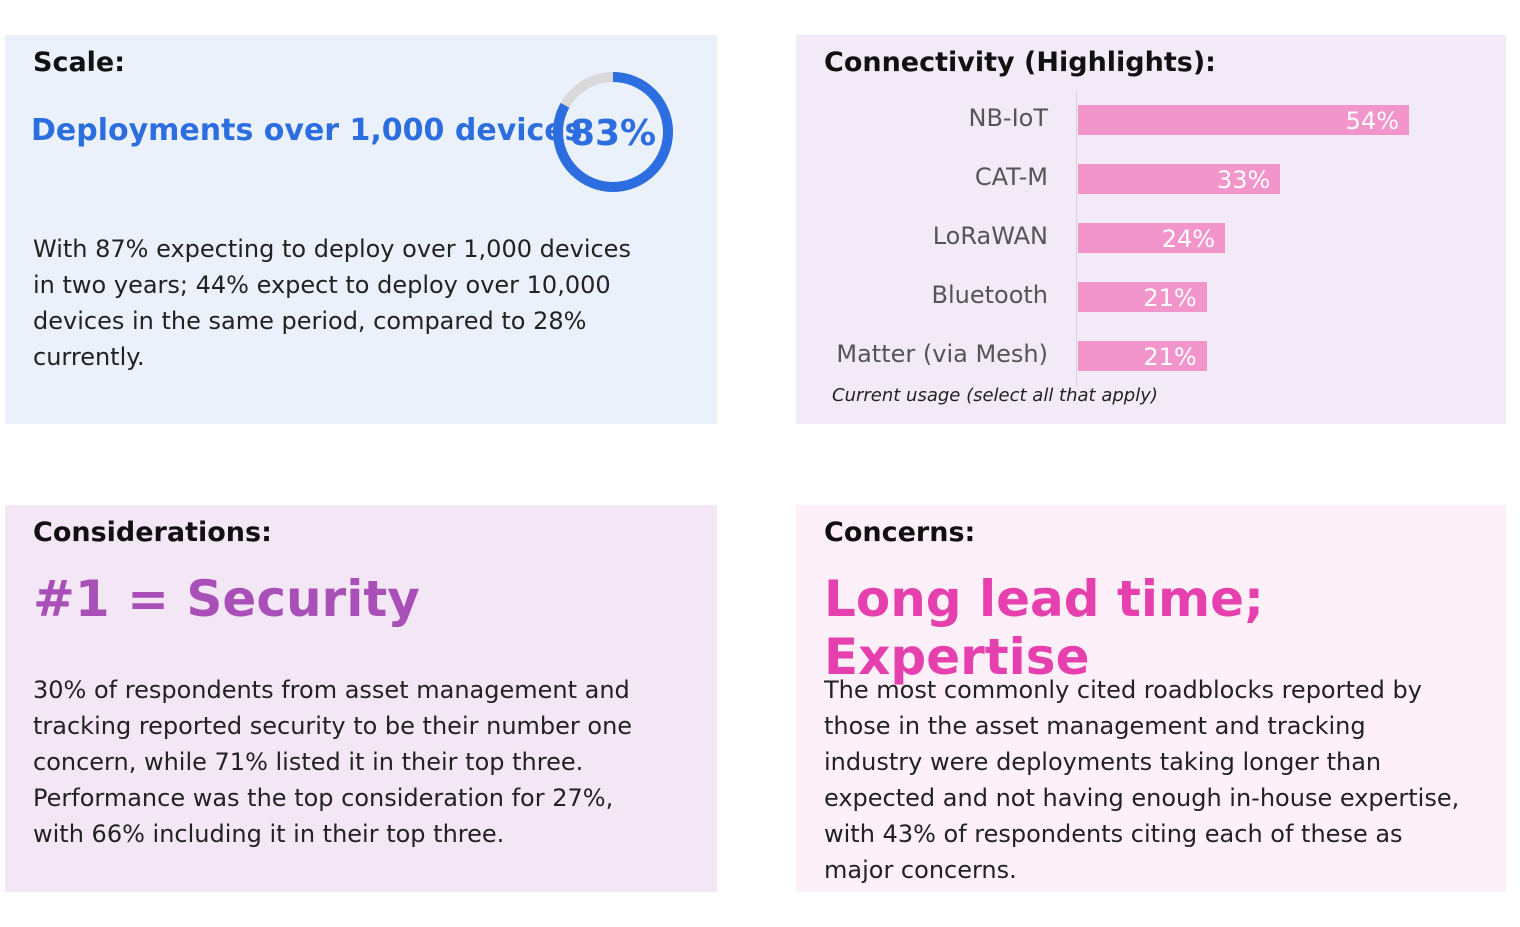  I want to click on bar-label: LoRaWAN, so click(990, 236).